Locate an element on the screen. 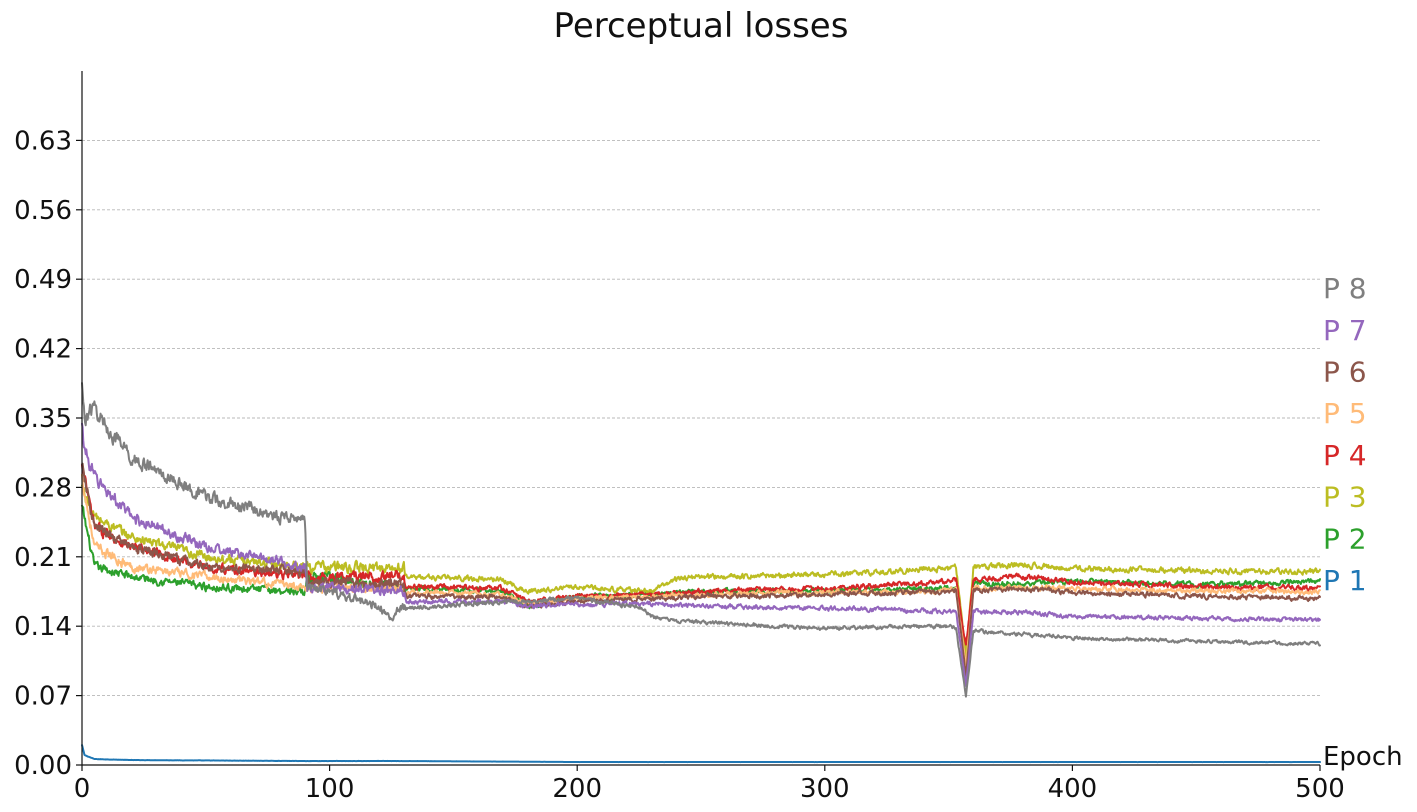  series-label-3: P 3 is located at coordinates (1345, 497).